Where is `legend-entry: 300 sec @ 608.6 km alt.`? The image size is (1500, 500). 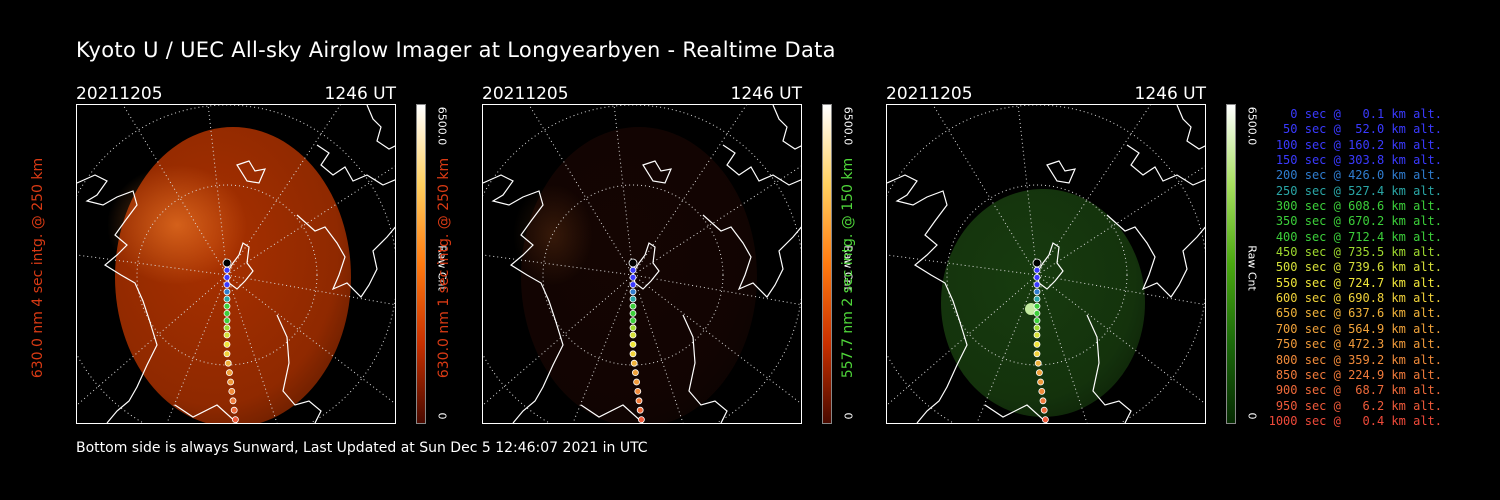 legend-entry: 300 sec @ 608.6 km alt. is located at coordinates (1355, 206).